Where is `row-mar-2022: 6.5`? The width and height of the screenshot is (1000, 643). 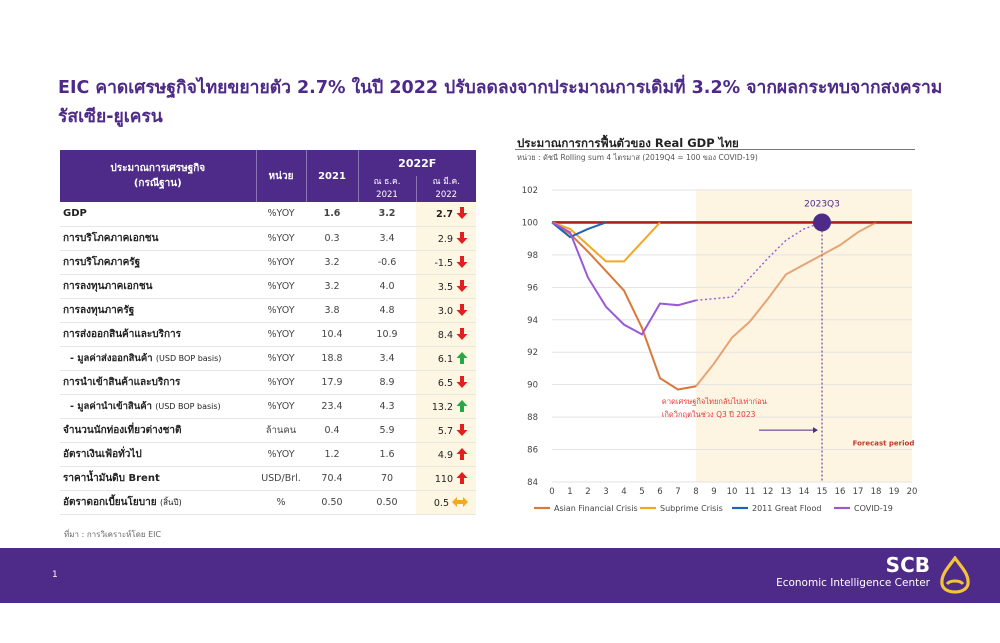
row-mar-2022: 6.5 is located at coordinates (446, 382).